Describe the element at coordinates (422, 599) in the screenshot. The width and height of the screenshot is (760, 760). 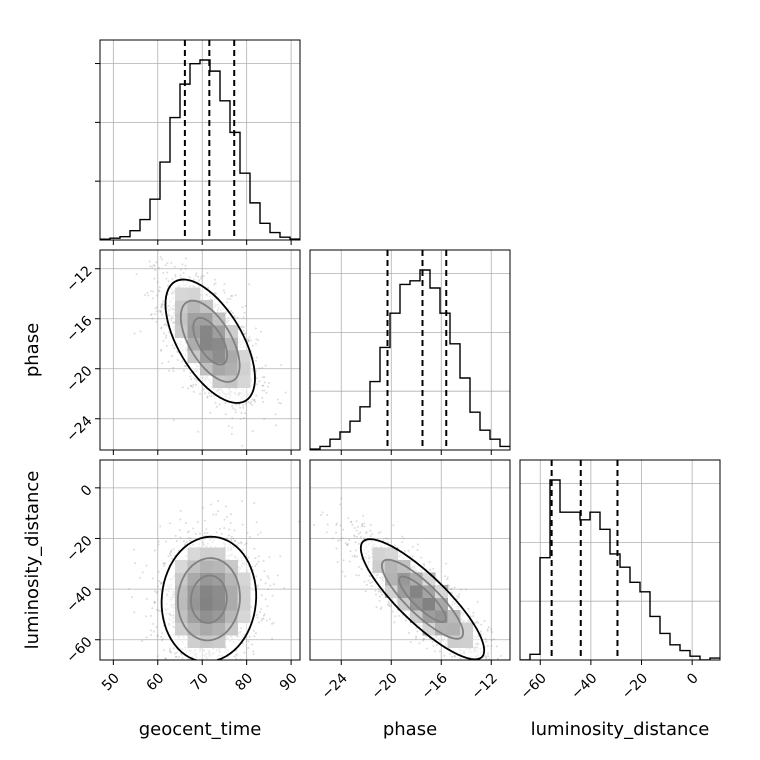
I see `contour-line` at that location.